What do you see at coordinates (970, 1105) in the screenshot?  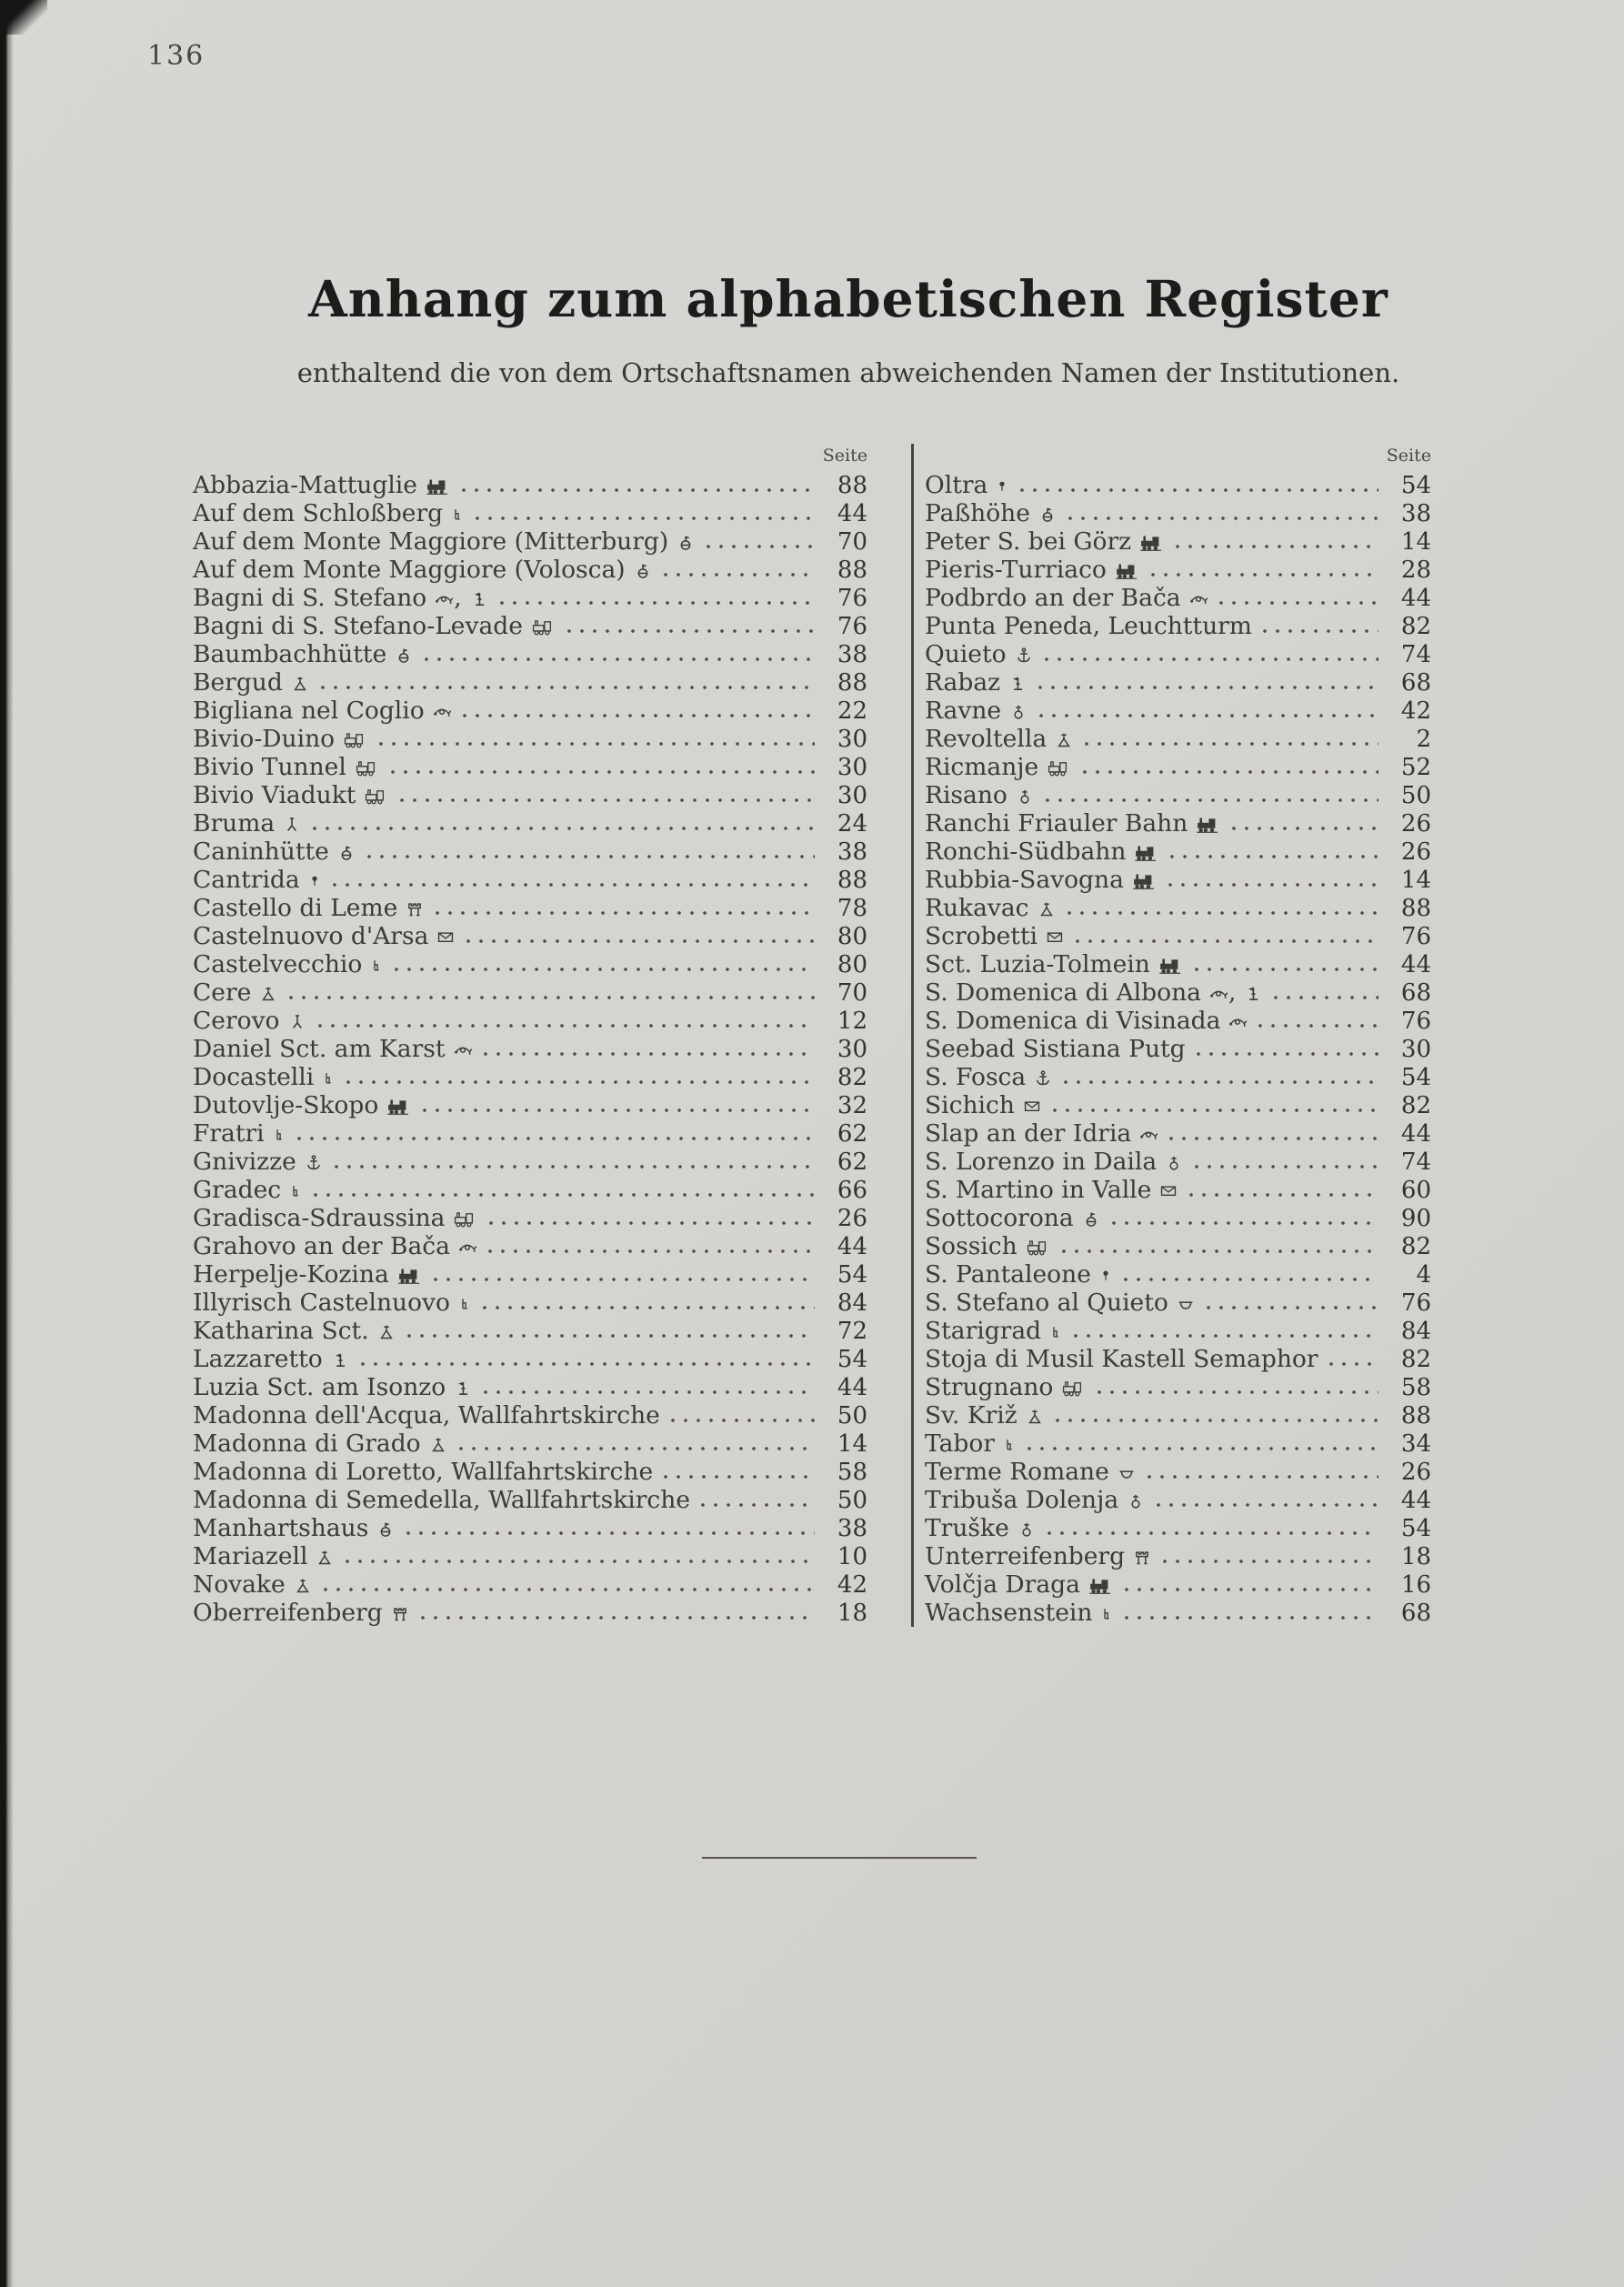 I see `entry-name: Sichich` at bounding box center [970, 1105].